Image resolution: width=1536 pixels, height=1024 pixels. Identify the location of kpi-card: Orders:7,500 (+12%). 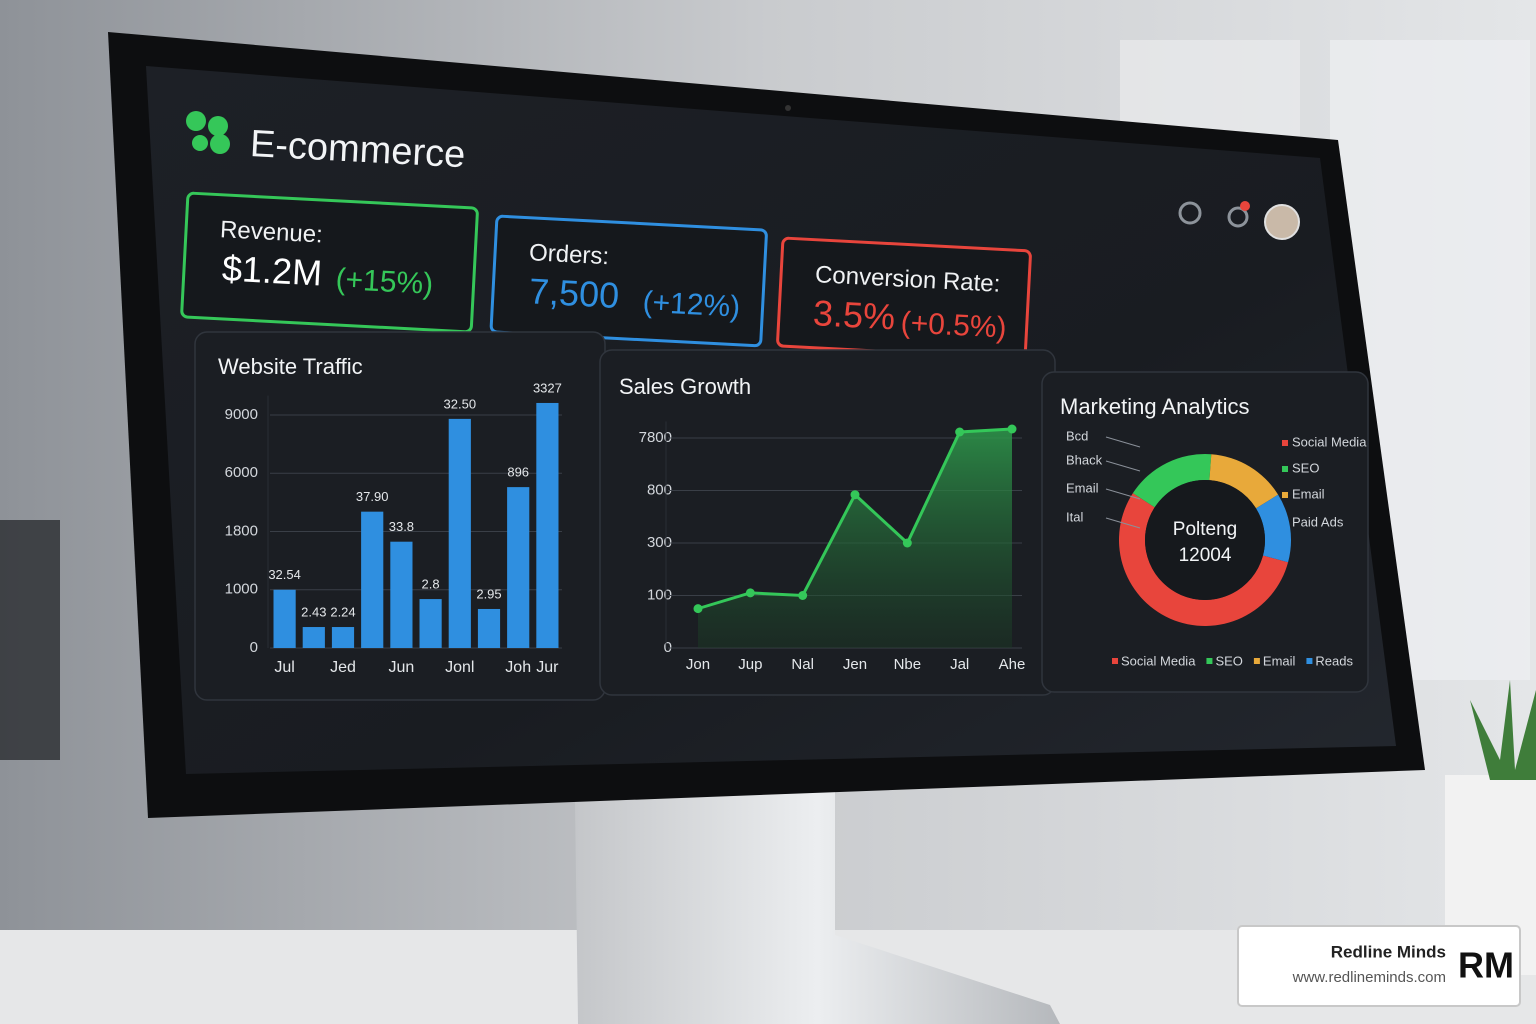
(628, 281).